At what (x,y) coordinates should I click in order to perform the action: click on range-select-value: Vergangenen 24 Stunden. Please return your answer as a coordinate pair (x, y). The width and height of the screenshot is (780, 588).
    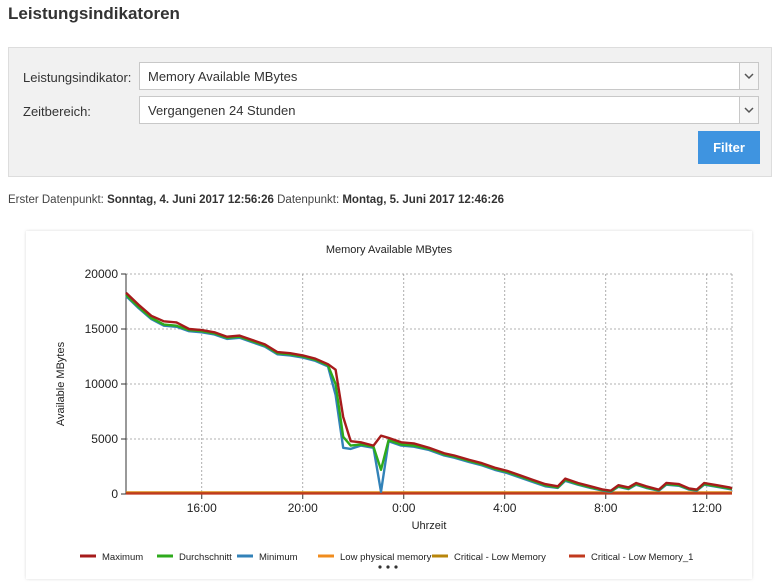
    Looking at the image, I should click on (222, 110).